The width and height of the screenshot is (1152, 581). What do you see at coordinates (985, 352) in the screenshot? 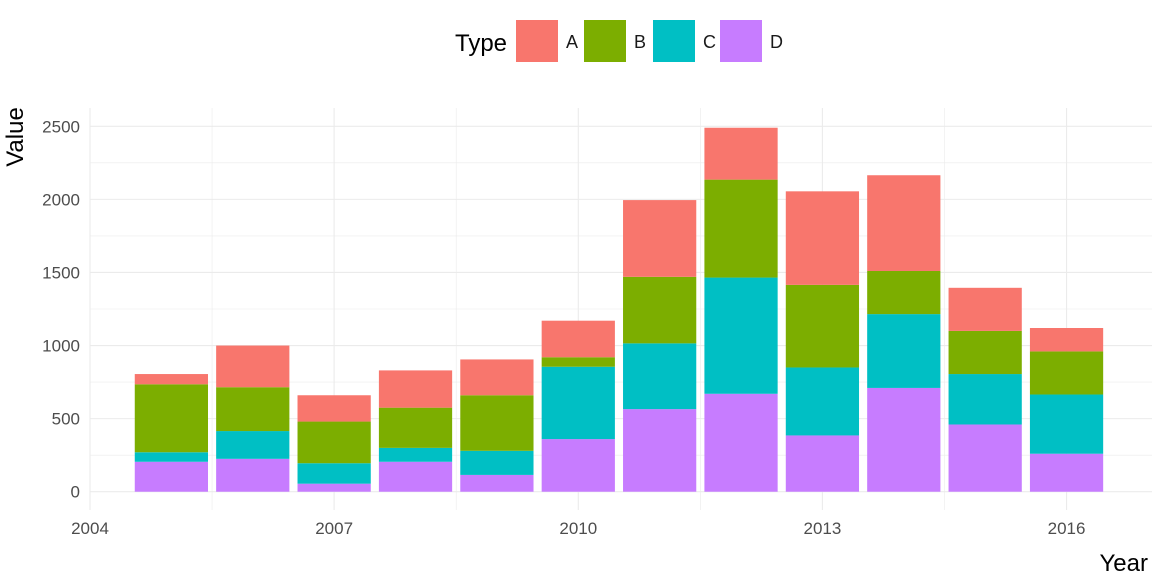
I see `bar-segment-b-2015` at bounding box center [985, 352].